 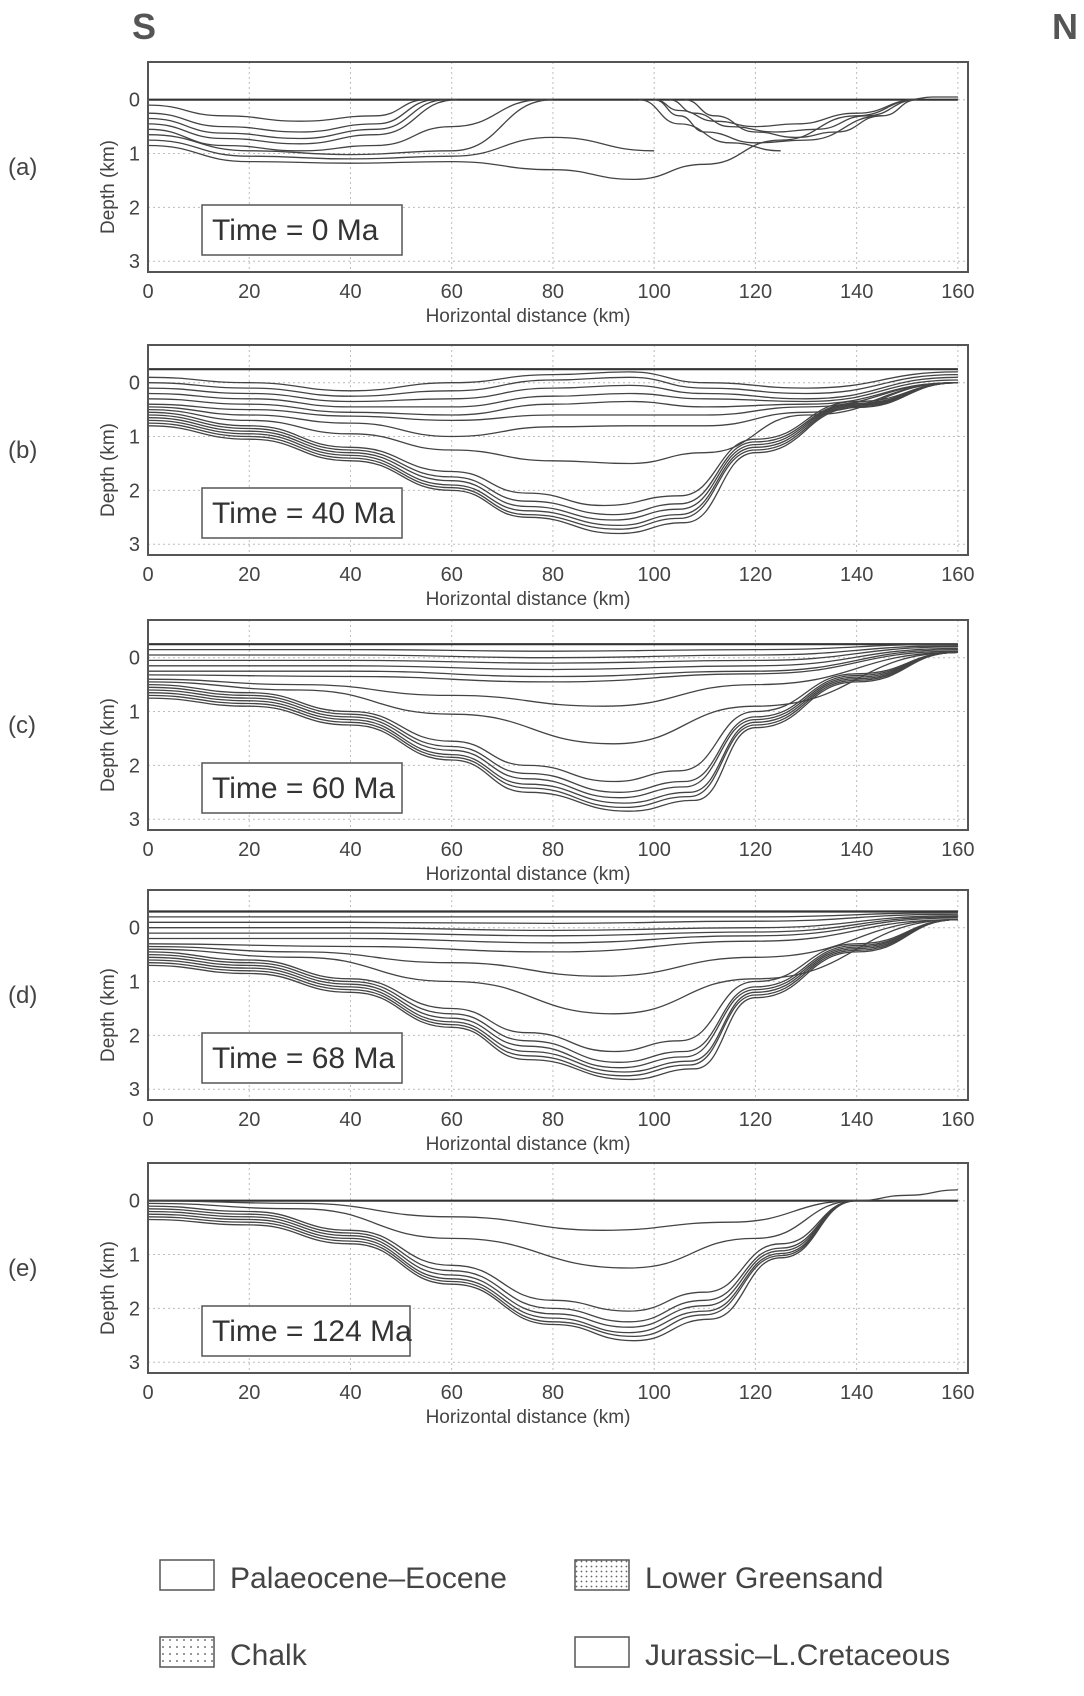 I want to click on north-label: N, so click(x=1065, y=26).